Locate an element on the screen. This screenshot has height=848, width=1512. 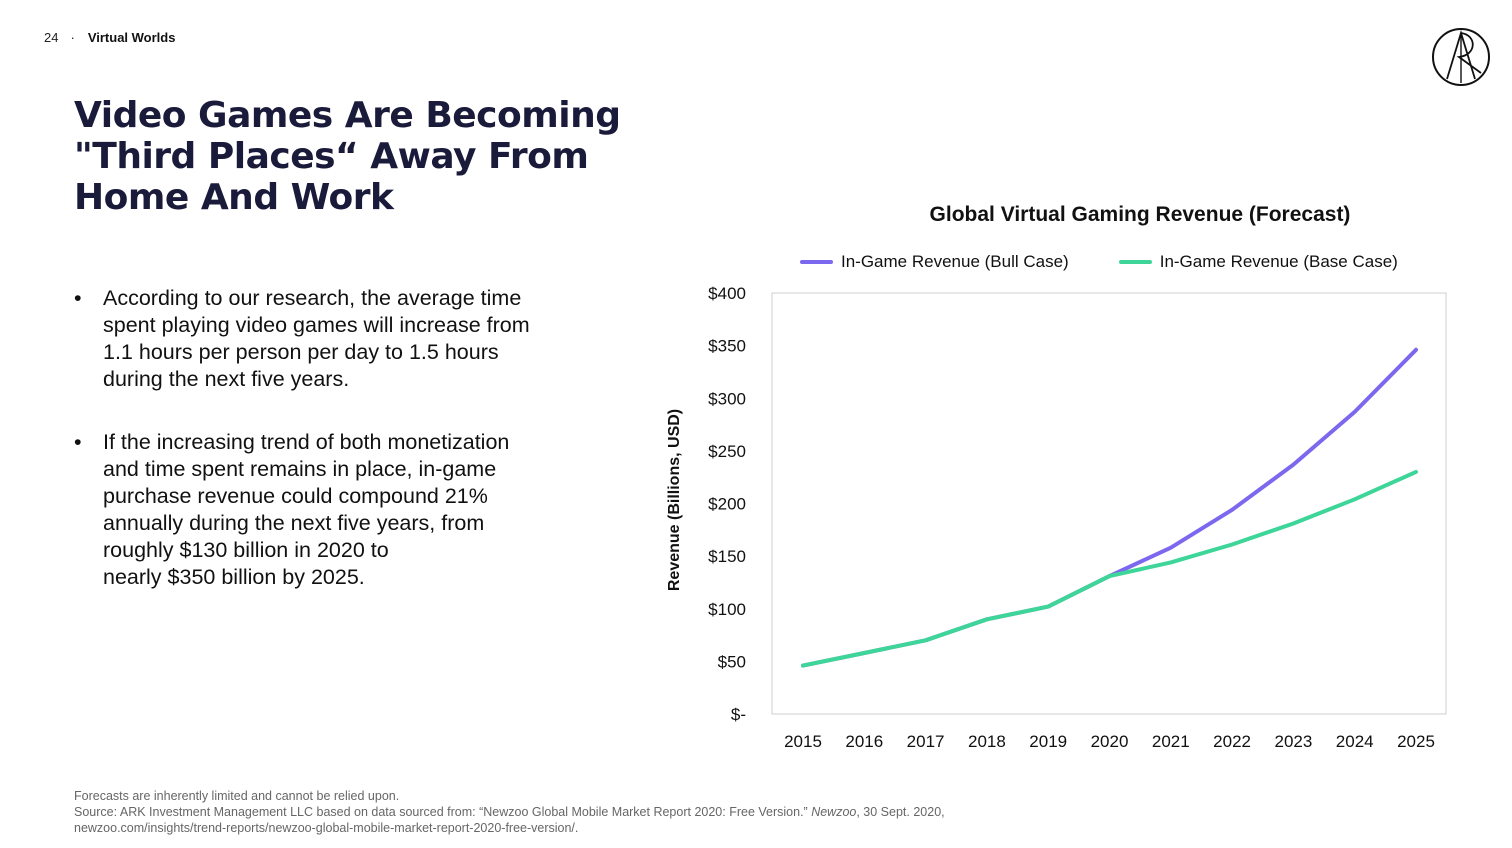
chart-title: Global Virtual Gaming Revenue (Forecast) is located at coordinates (1140, 214).